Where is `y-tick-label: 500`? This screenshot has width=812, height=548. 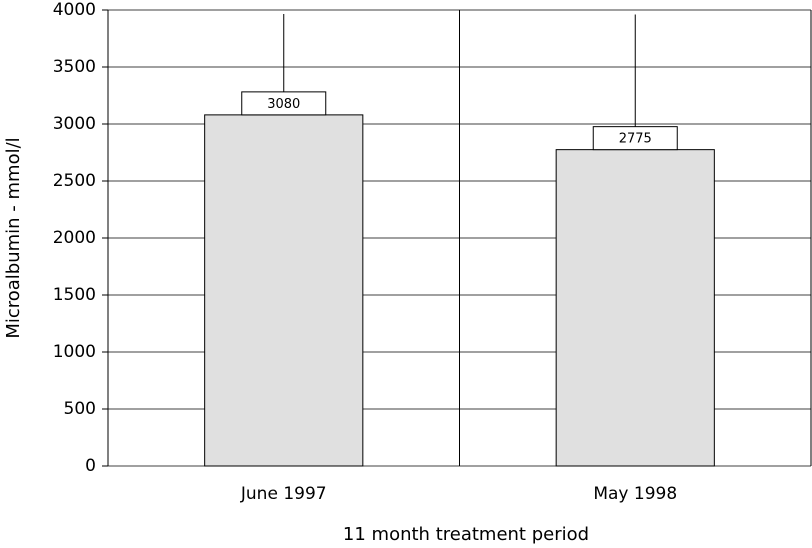
y-tick-label: 500 is located at coordinates (80, 409).